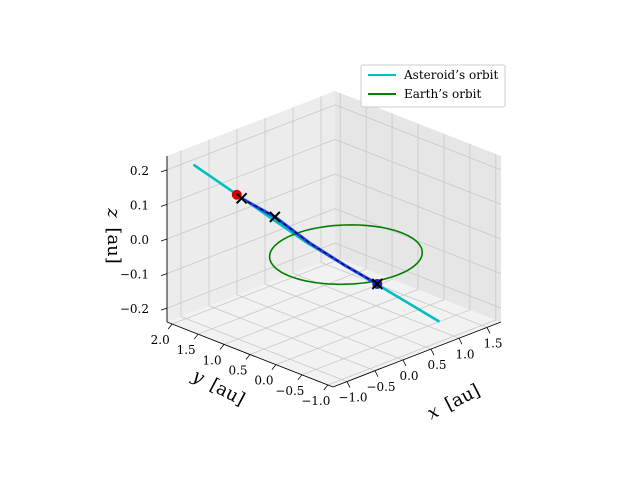  What do you see at coordinates (198, 377) in the screenshot?
I see `y-axis-label-var: y` at bounding box center [198, 377].